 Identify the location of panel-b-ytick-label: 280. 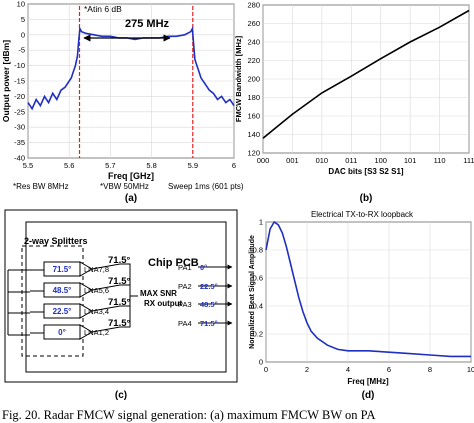
(253, 5).